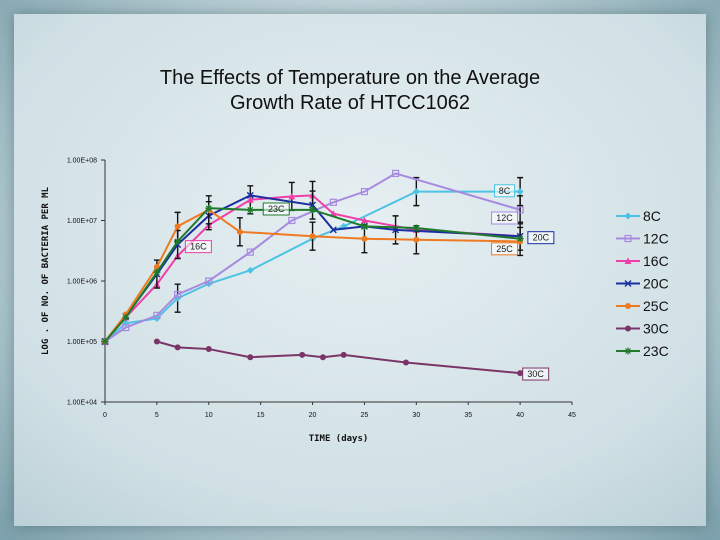 This screenshot has width=720, height=540. What do you see at coordinates (520, 415) in the screenshot?
I see `x-tick-label: 40` at bounding box center [520, 415].